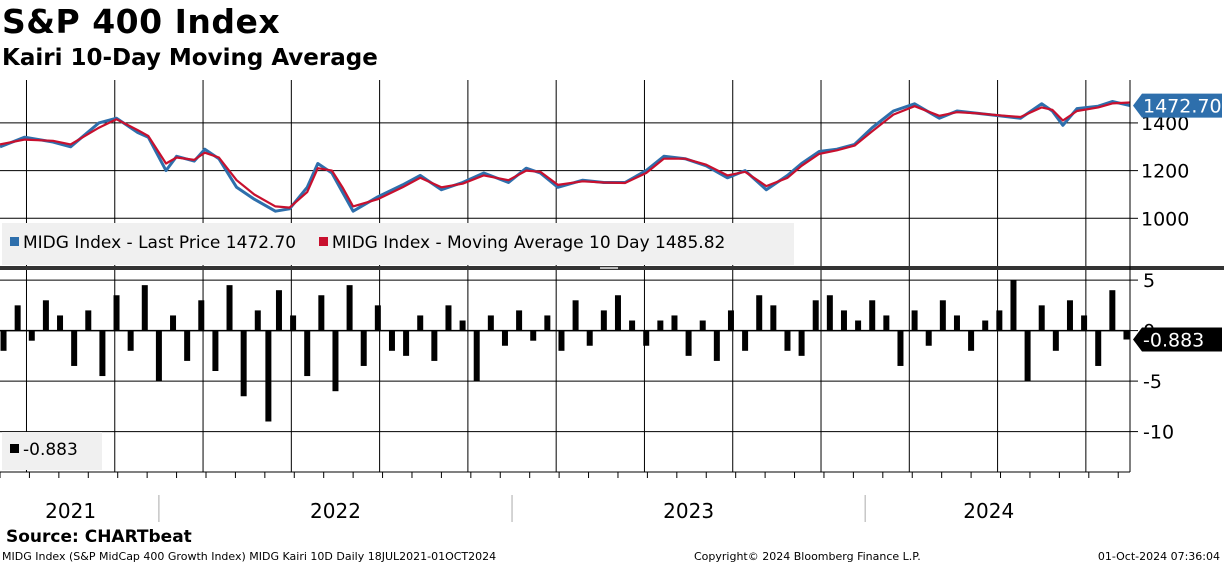  Describe the element at coordinates (14, 448) in the screenshot. I see `kairi-swatch` at that location.